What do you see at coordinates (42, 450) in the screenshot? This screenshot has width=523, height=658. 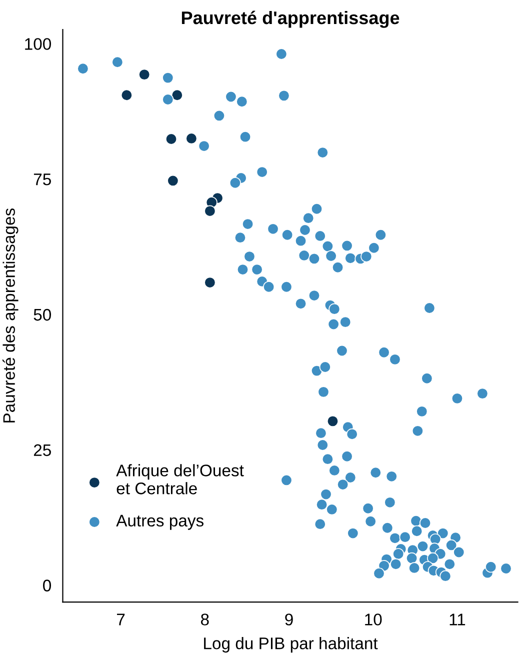 I see `y-tick-label: 25` at bounding box center [42, 450].